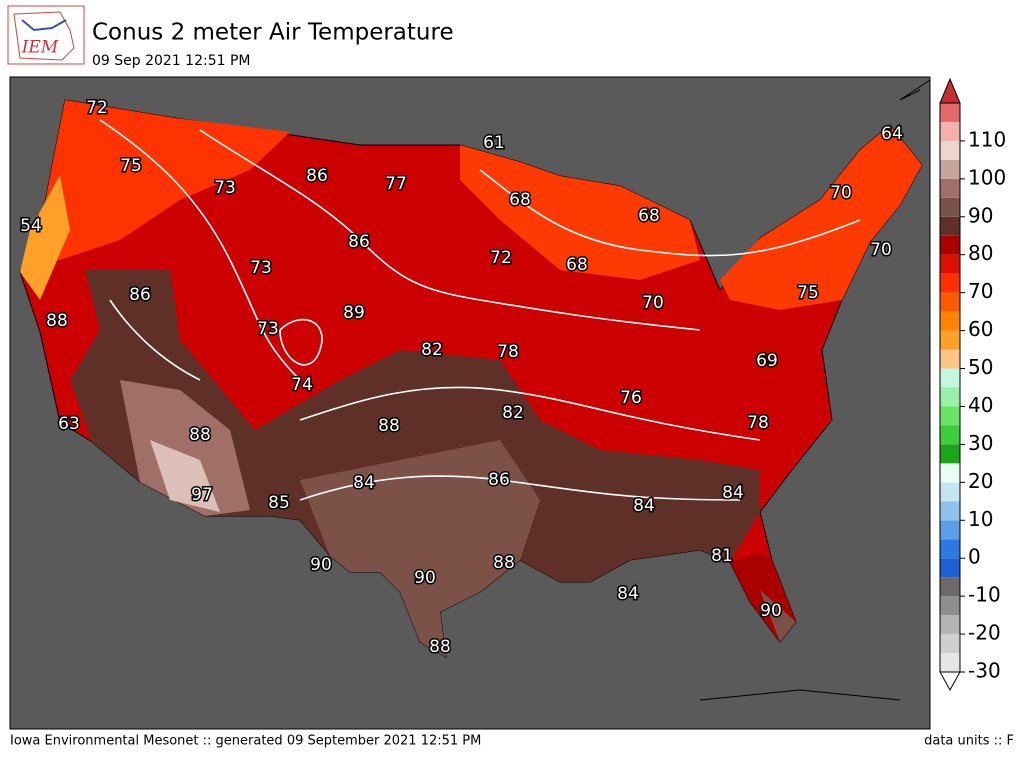  I want to click on colorbar-tick-label: 100, so click(987, 177).